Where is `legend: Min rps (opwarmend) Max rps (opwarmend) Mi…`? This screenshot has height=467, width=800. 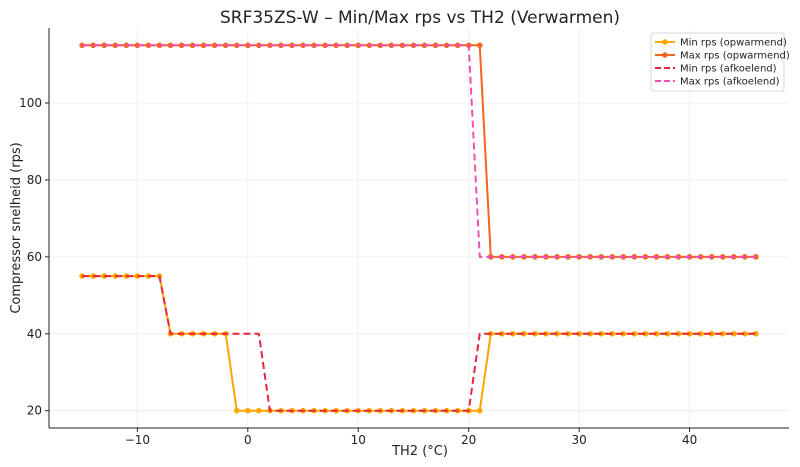
legend: Min rps (opwarmend) Max rps (opwarmend) Mi… is located at coordinates (720, 62).